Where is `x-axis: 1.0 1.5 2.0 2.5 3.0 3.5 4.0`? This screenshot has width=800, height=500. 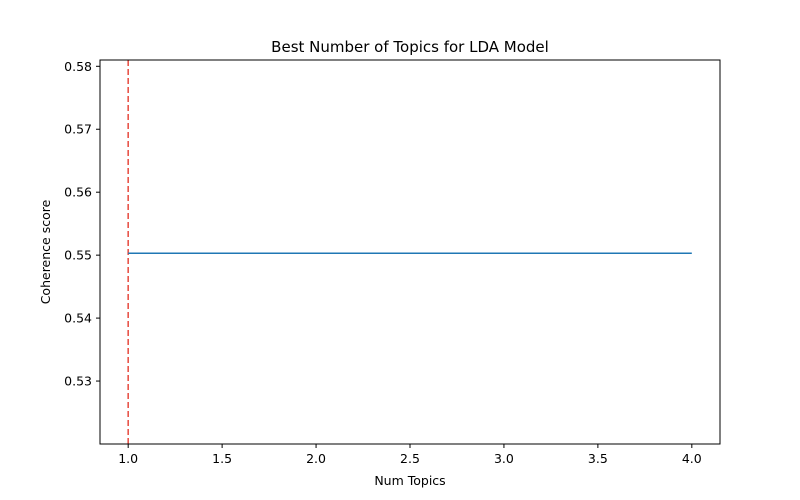
x-axis: 1.0 1.5 2.0 2.5 3.0 3.5 4.0 is located at coordinates (410, 455).